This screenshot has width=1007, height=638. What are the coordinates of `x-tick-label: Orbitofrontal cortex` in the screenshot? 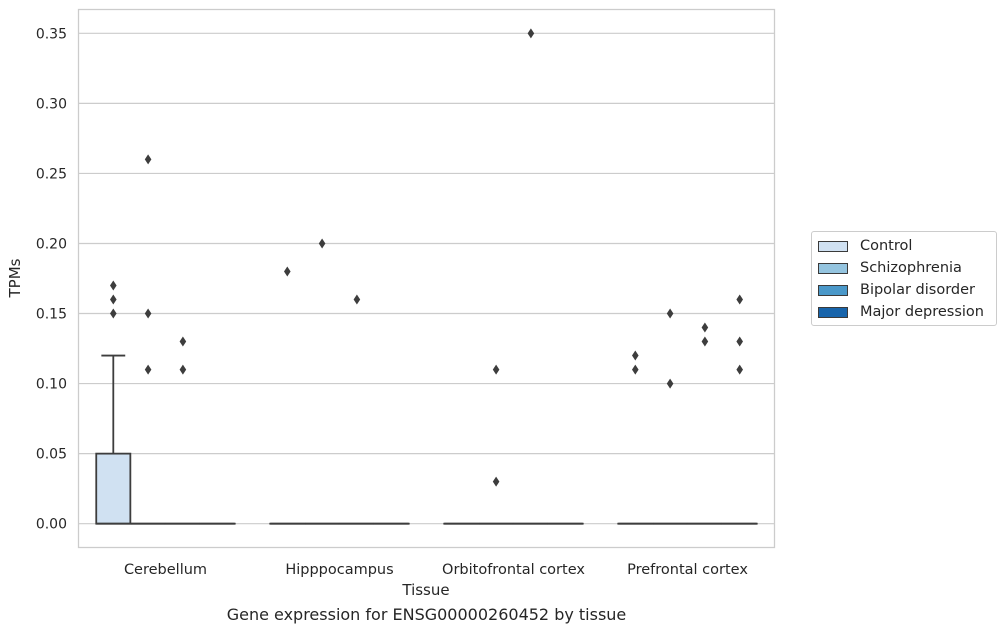 It's located at (513, 570).